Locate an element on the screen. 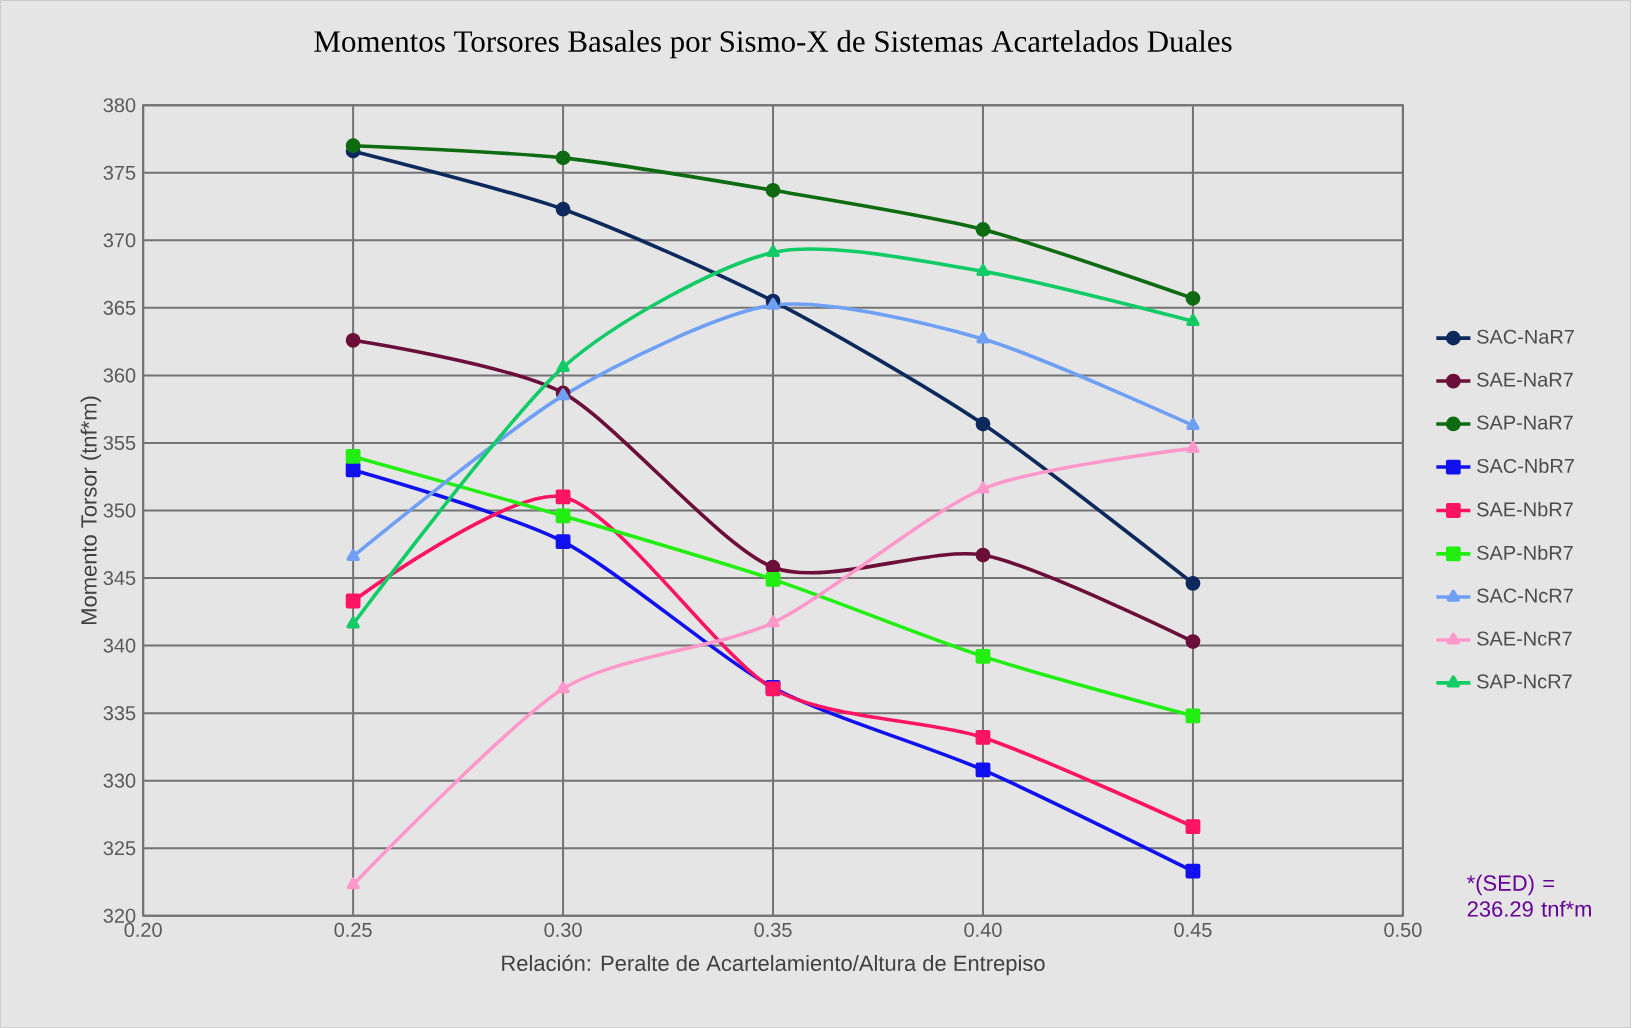 This screenshot has width=1633, height=1028. legend-label: SAP-NaR7 is located at coordinates (1525, 422).